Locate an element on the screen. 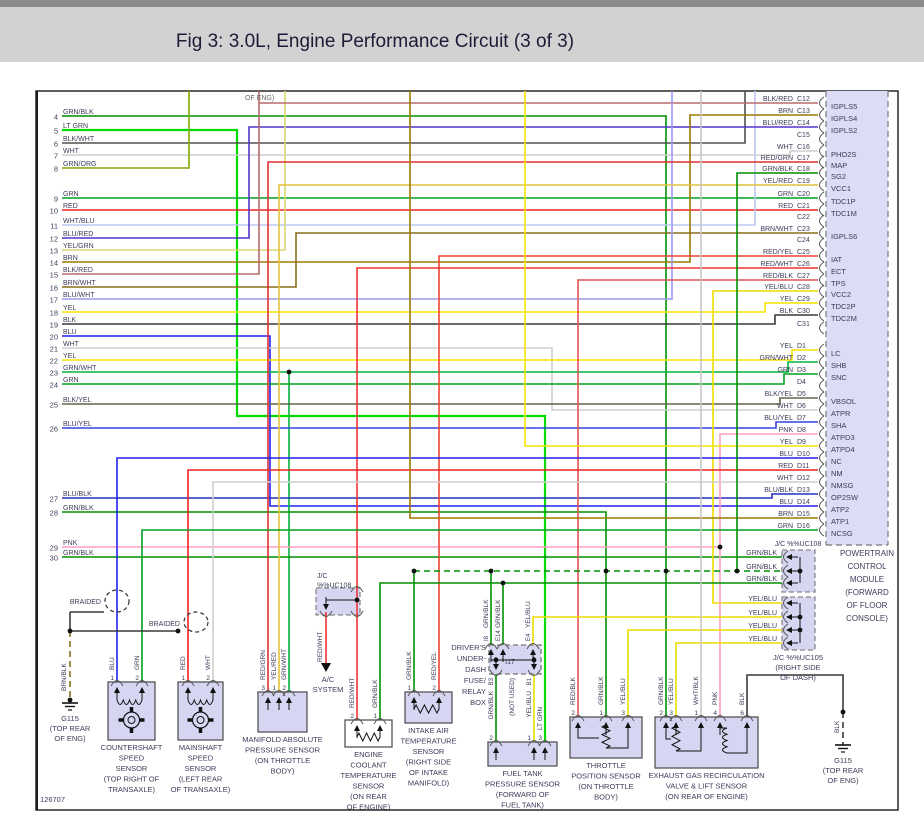 This screenshot has height=833, width=924. wiper-line is located at coordinates (668, 735).